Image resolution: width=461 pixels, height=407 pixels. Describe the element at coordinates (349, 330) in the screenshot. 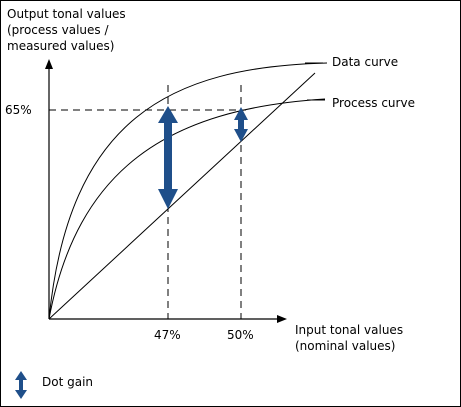

I see `x-axis-label-line-1: Input tonal values` at that location.